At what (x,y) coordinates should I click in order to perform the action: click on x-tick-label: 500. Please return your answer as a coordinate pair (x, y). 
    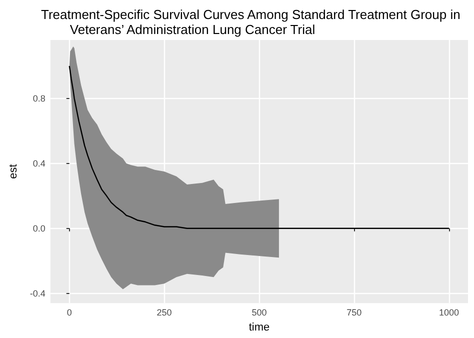
    Looking at the image, I should click on (259, 313).